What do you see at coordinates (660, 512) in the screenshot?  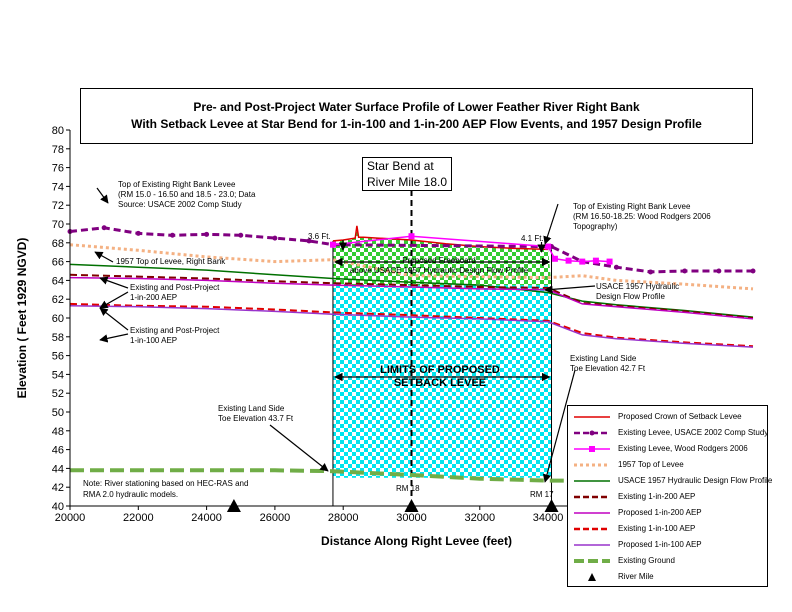 I see `legend-label: Proposed 1-in-200 AEP` at bounding box center [660, 512].